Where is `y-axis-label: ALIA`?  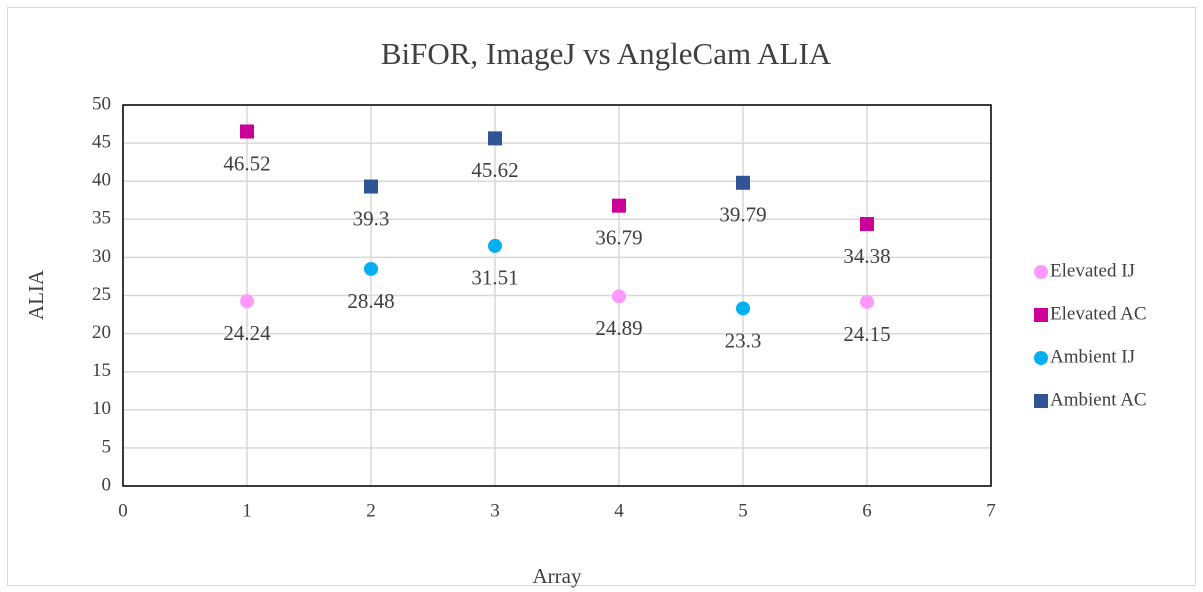 y-axis-label: ALIA is located at coordinates (36, 294).